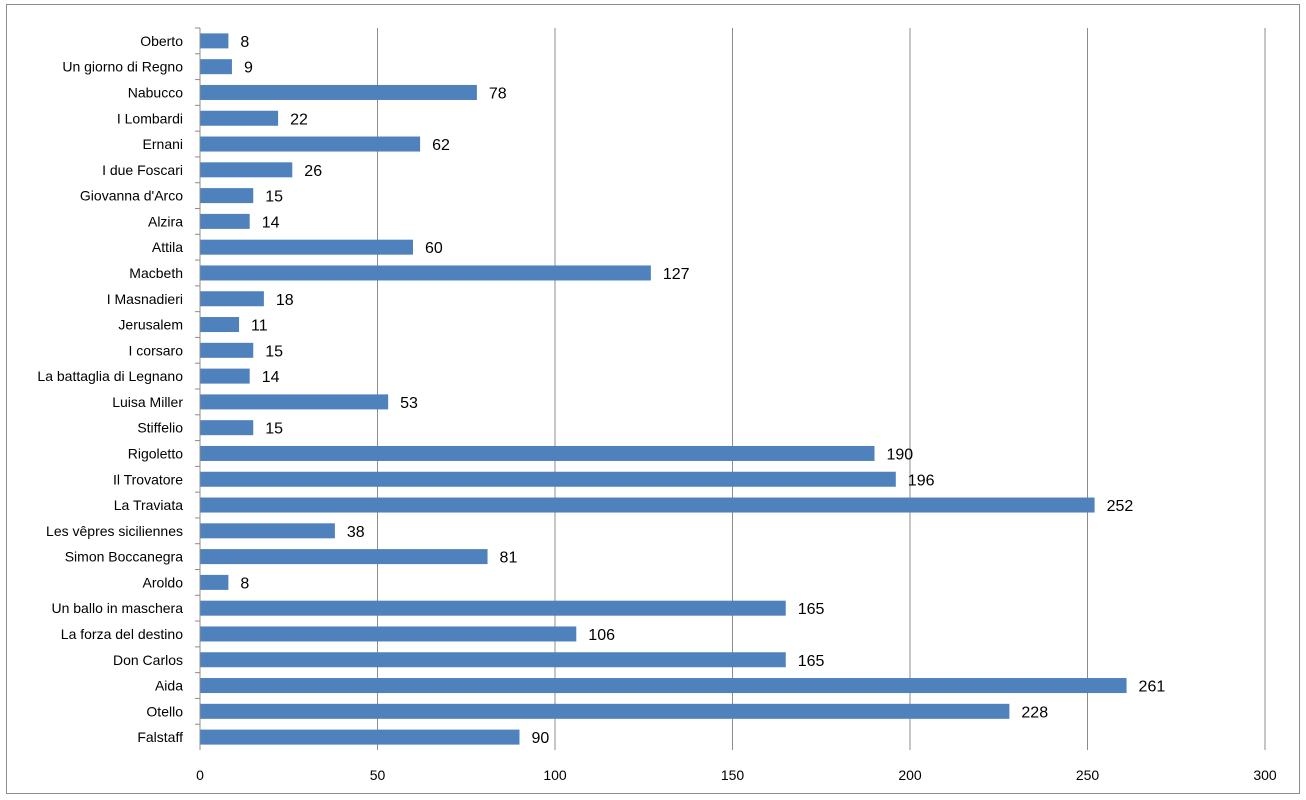 This screenshot has width=1306, height=800. I want to click on category-label: Falstaff, so click(160, 737).